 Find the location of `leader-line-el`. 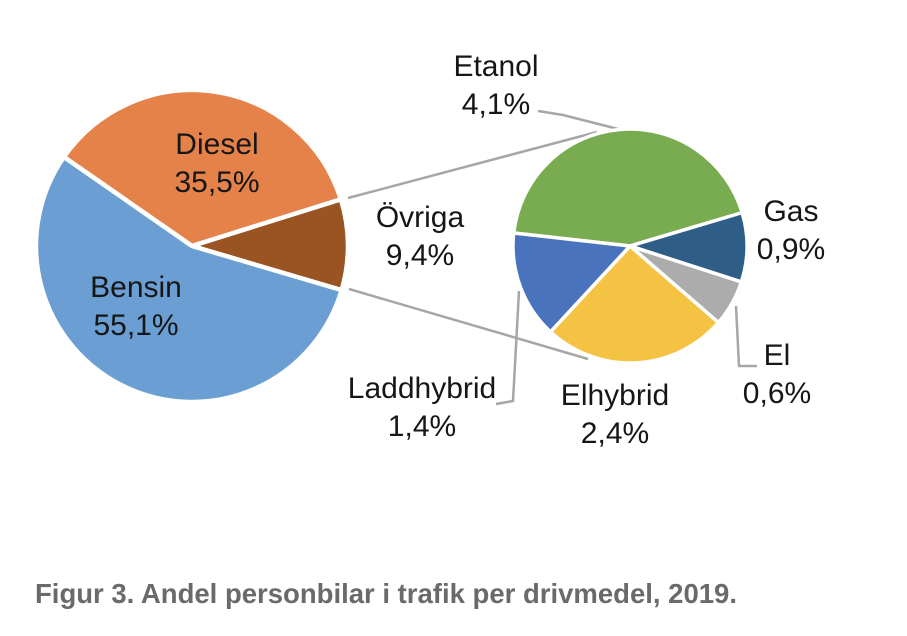

leader-line-el is located at coordinates (745, 336).